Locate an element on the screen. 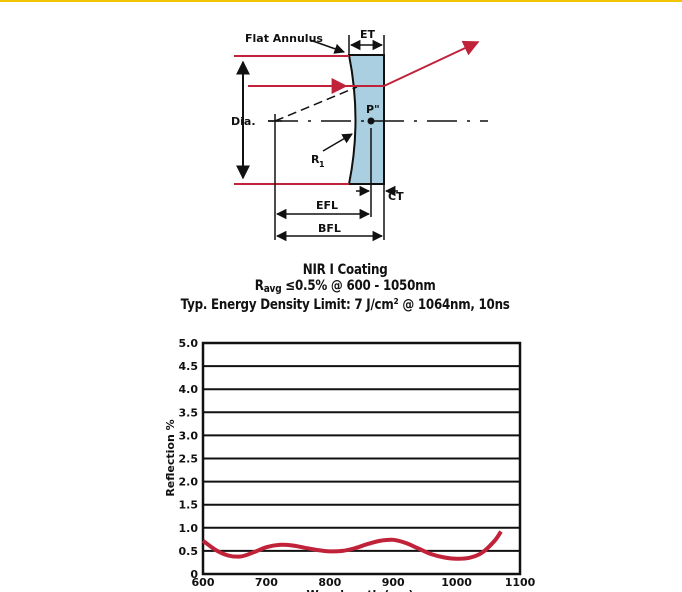 The image size is (682, 592). x-tick-label: 900 is located at coordinates (393, 582).